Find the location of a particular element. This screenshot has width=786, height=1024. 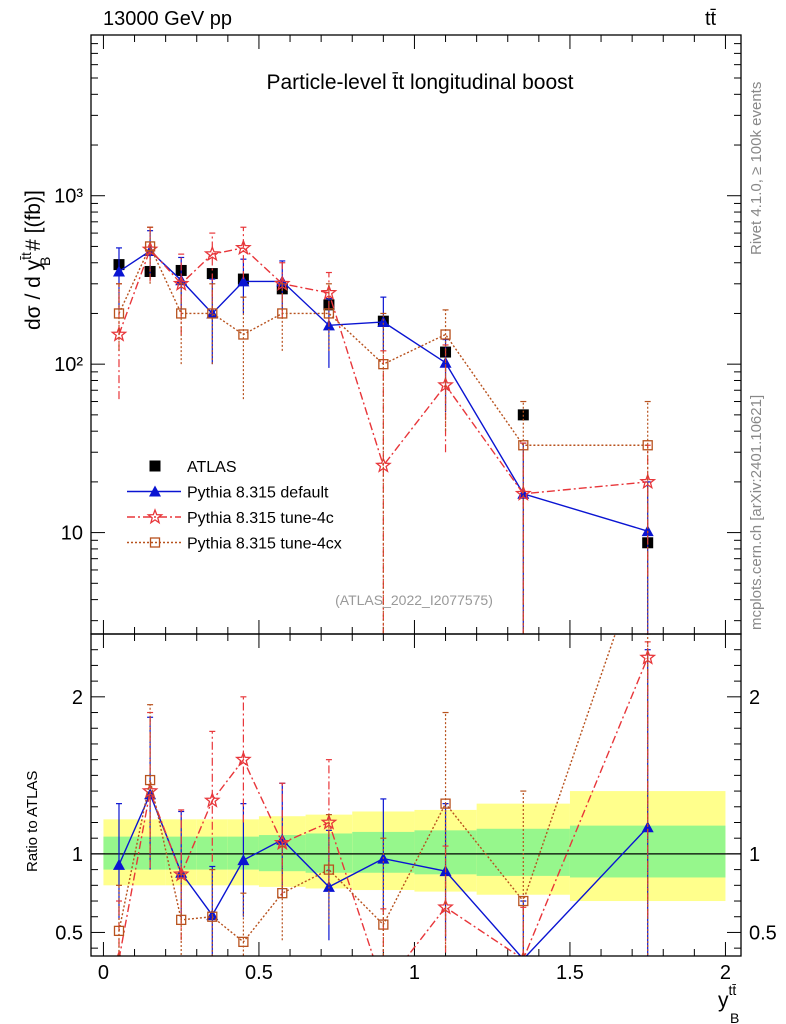

ratio-tick-label-right: 0.5 is located at coordinates (763, 933).